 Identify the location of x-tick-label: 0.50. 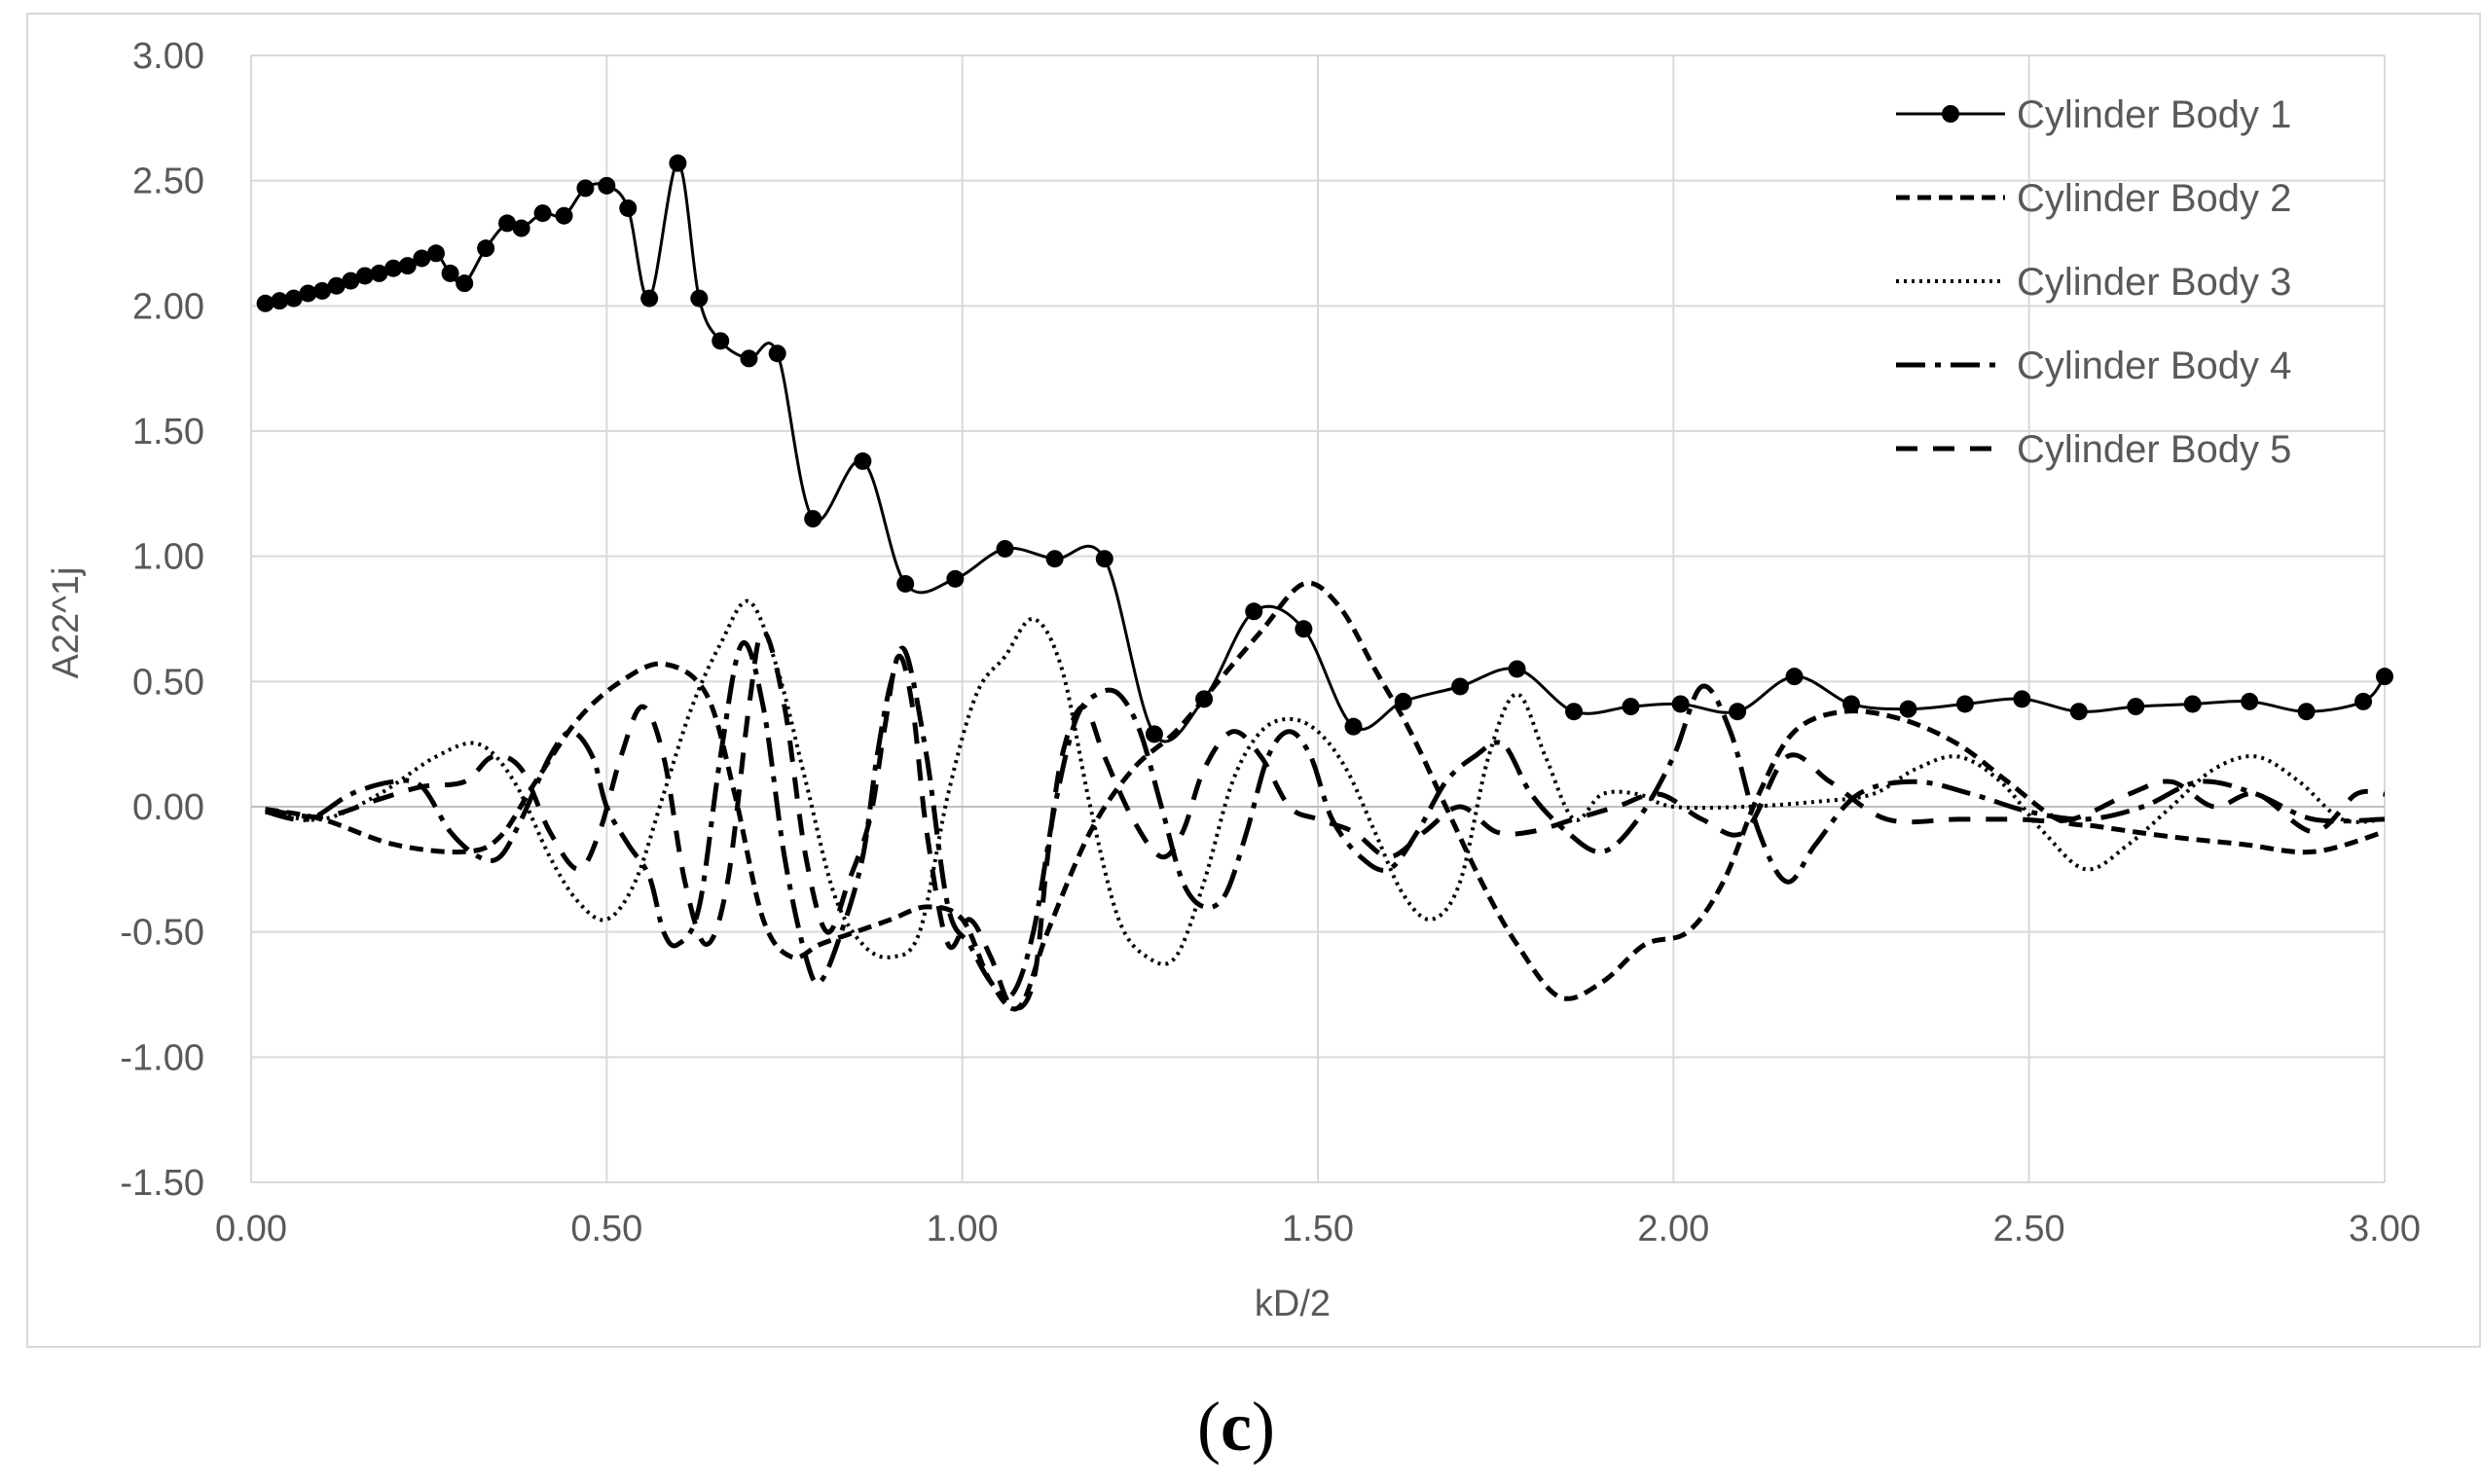
(606, 1229).